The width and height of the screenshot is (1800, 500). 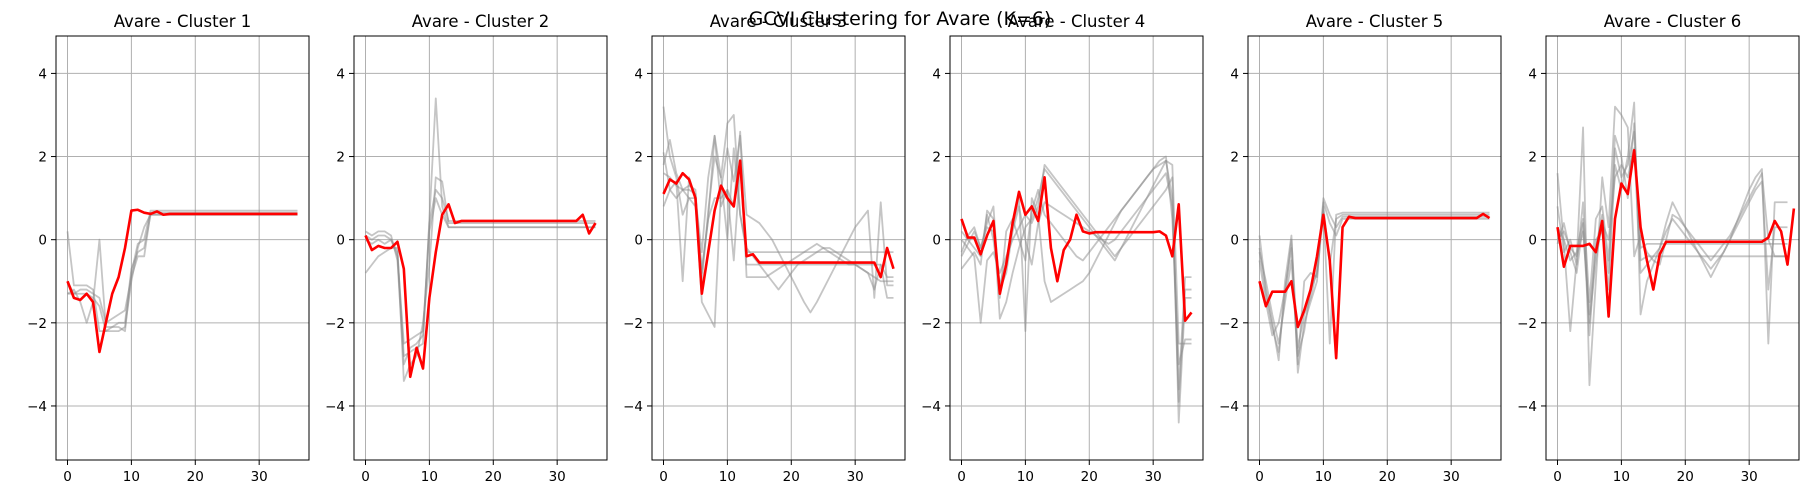 I want to click on panel-title: Avare - Cluster 3, so click(x=779, y=21).